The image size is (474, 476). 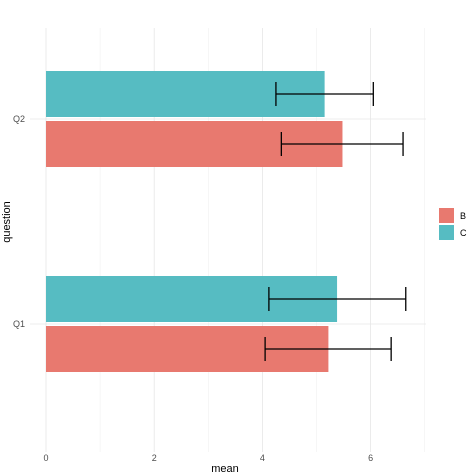 I want to click on y-tick-label: Q1, so click(x=19, y=324).